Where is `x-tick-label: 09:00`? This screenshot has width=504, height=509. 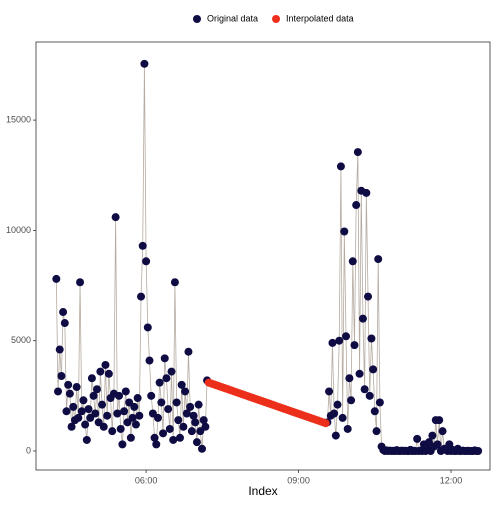
x-tick-label: 09:00 is located at coordinates (298, 480).